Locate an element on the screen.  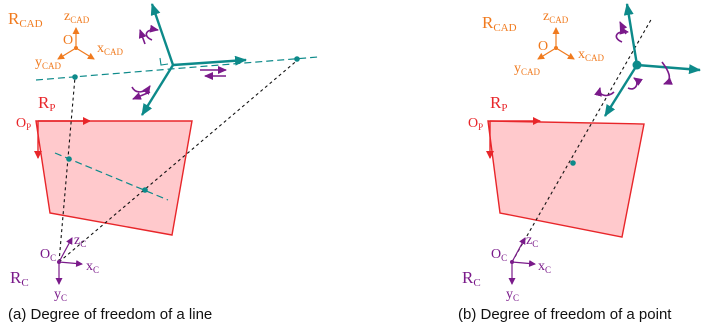
projected-point-b is located at coordinates (573, 163).